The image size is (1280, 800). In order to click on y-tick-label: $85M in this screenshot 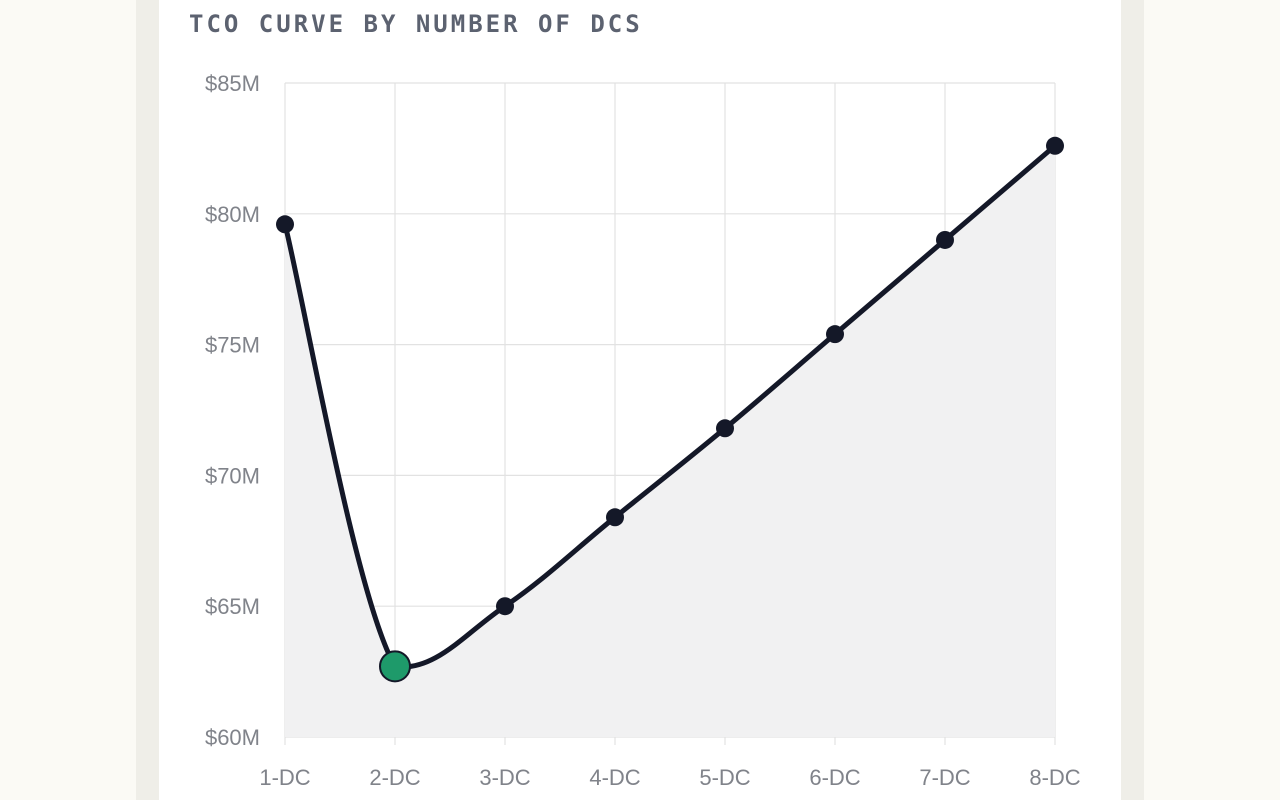, I will do `click(232, 83)`.